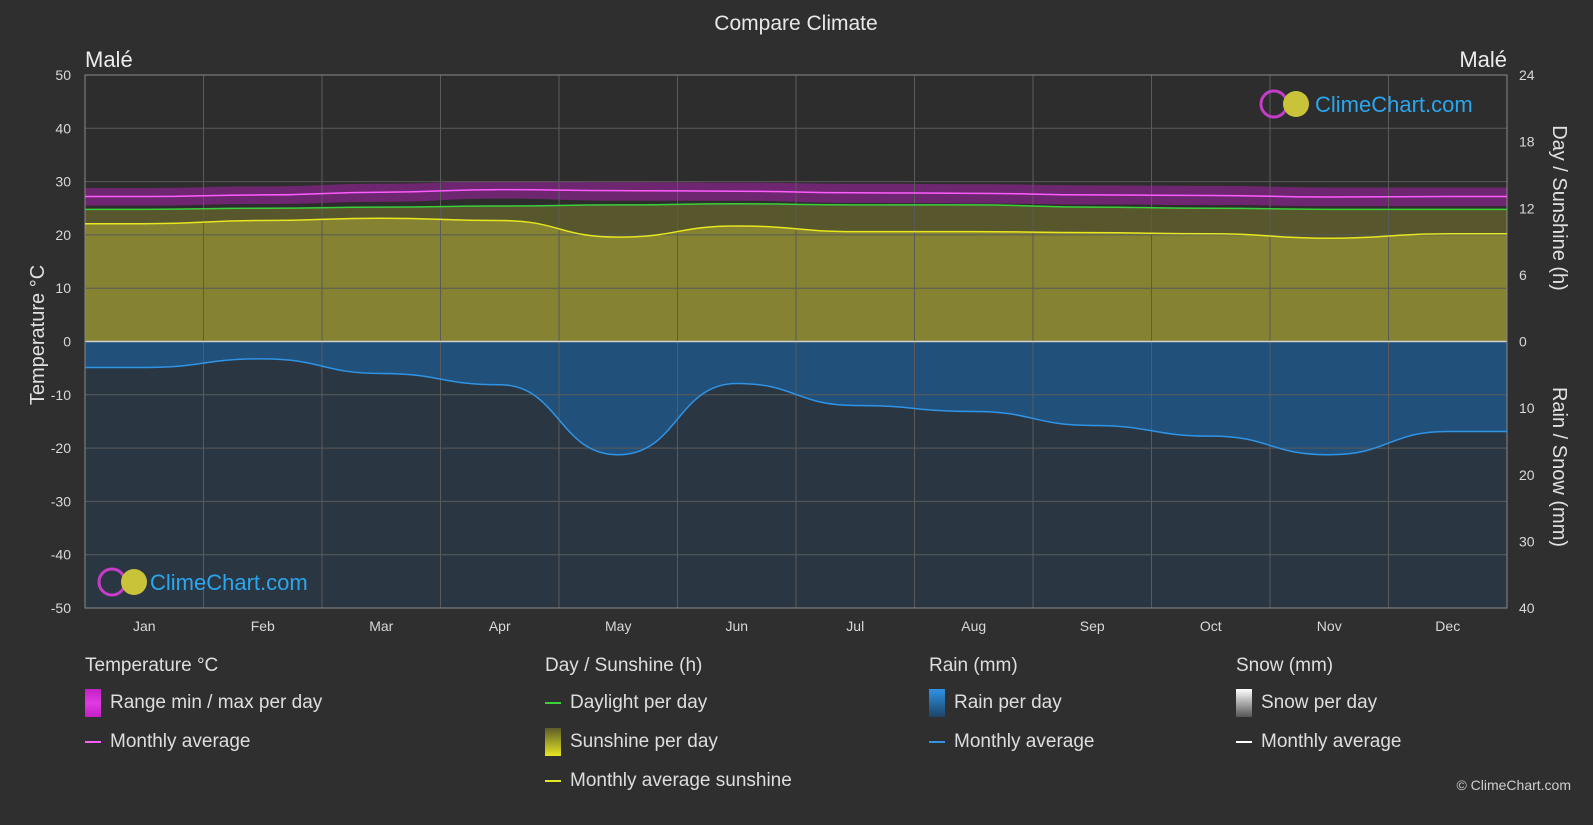 Image resolution: width=1593 pixels, height=825 pixels. I want to click on legend-item-snow-avg: Monthly average, so click(1318, 742).